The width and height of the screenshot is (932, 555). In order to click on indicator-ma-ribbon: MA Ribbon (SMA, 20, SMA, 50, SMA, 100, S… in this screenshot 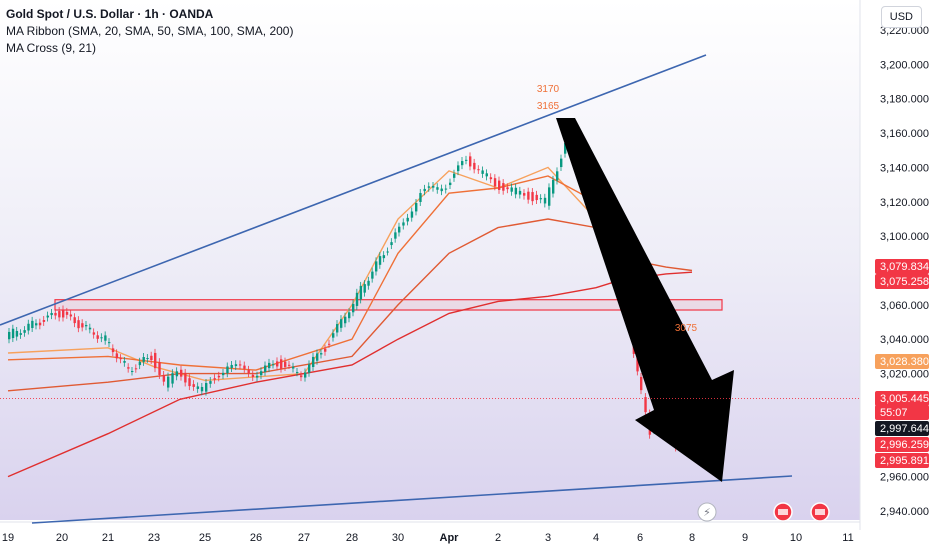, I will do `click(150, 31)`.